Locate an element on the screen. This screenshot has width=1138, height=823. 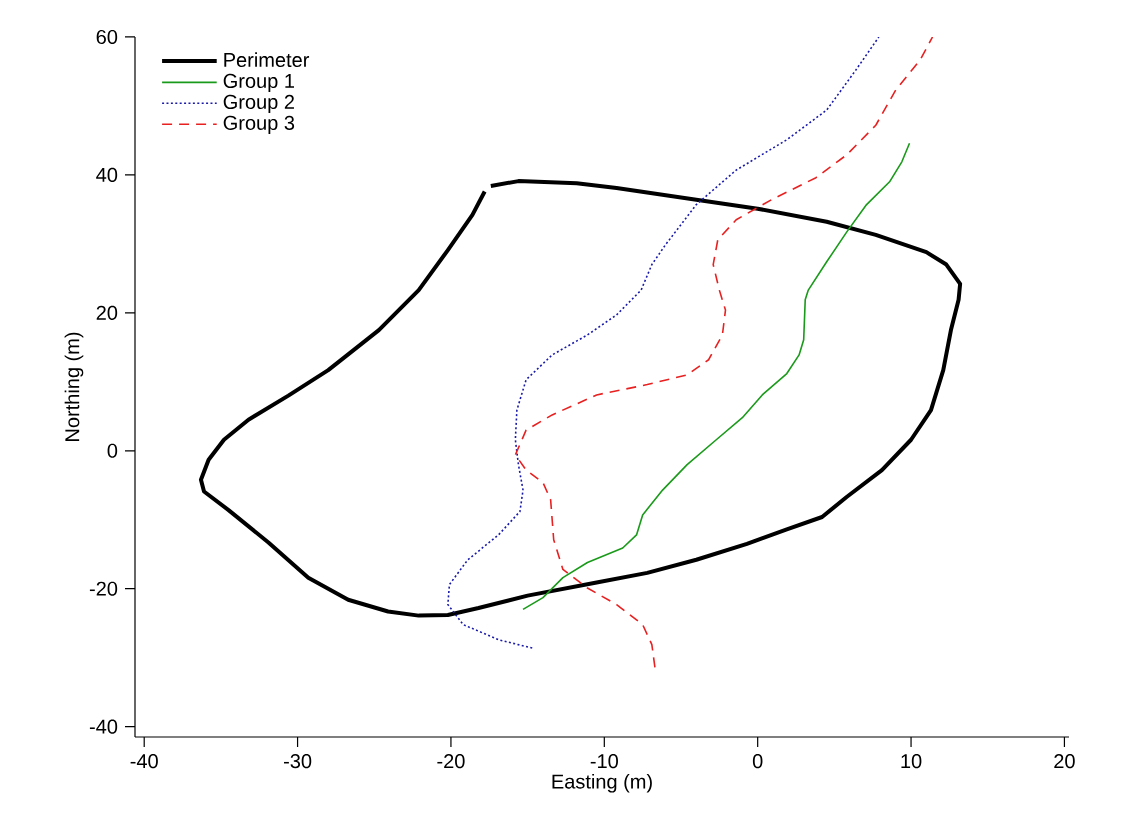
y-tick-label: 60 is located at coordinates (107, 37).